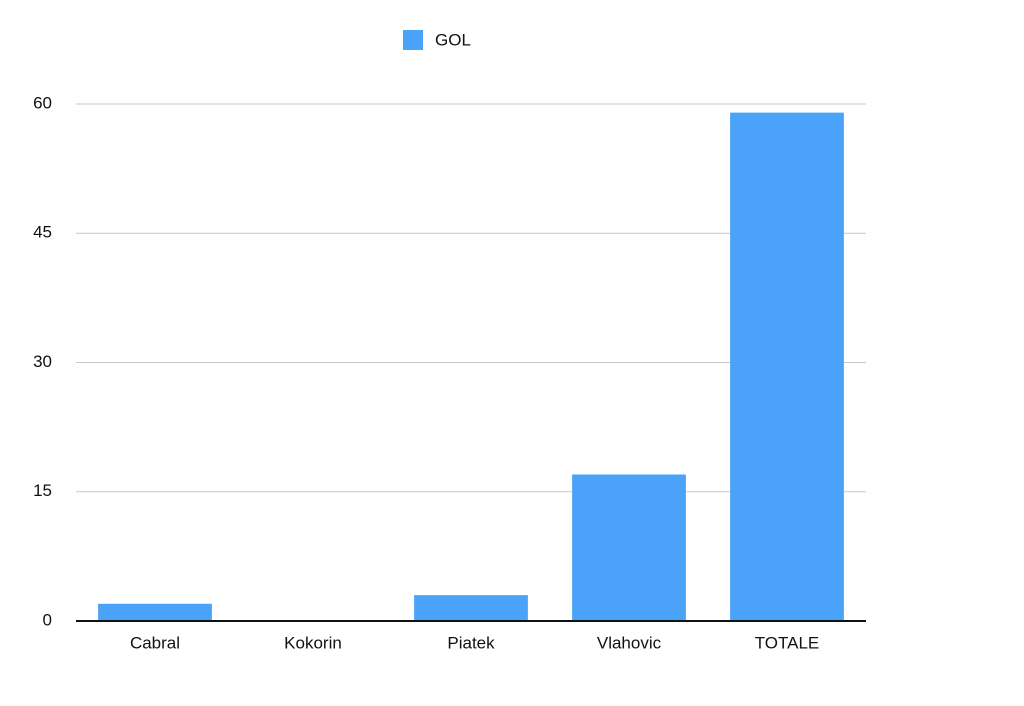 The height and width of the screenshot is (706, 1024). I want to click on x-tick-label: Piatek, so click(471, 642).